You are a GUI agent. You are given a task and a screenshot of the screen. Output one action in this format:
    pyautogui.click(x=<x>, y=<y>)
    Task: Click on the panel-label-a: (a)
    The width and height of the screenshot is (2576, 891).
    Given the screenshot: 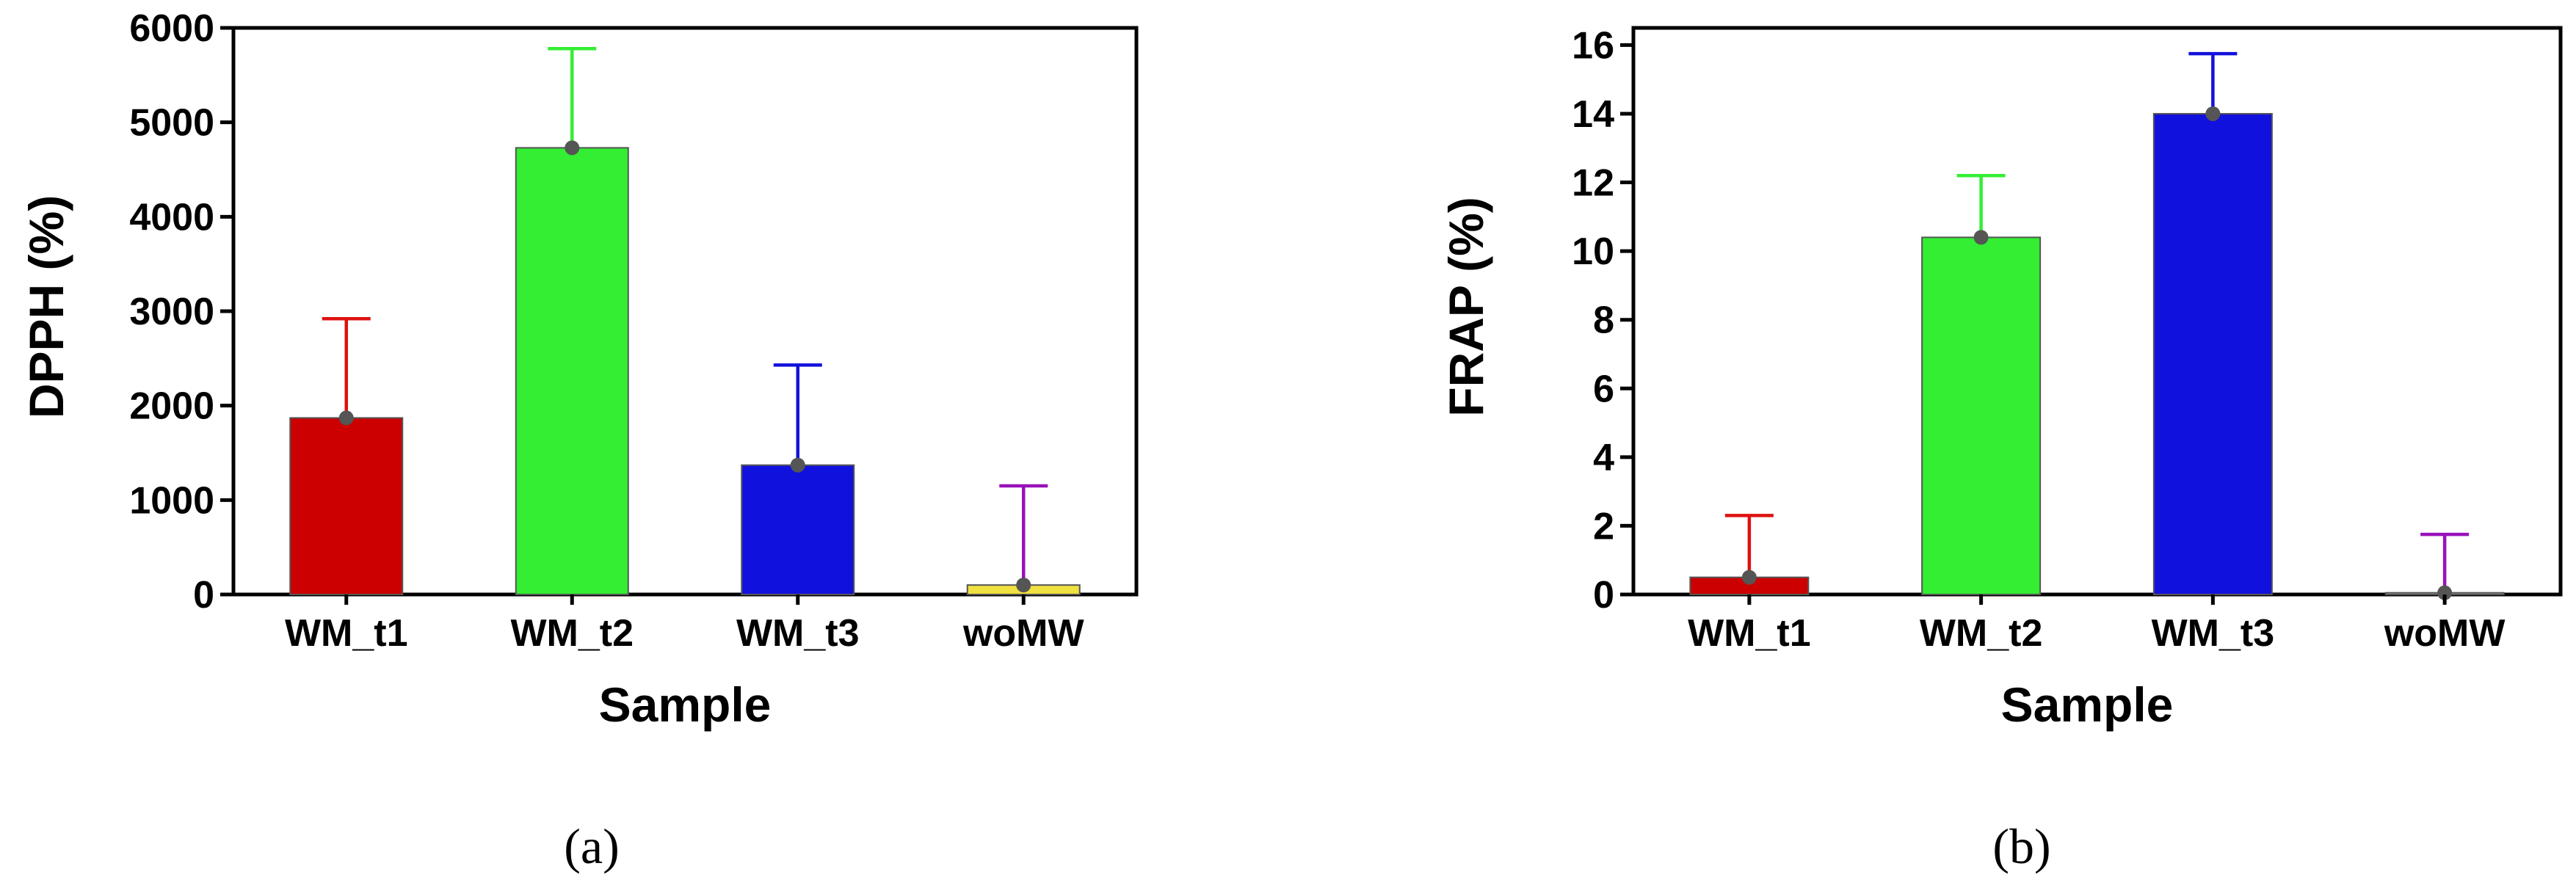 What is the action you would take?
    pyautogui.click(x=591, y=846)
    